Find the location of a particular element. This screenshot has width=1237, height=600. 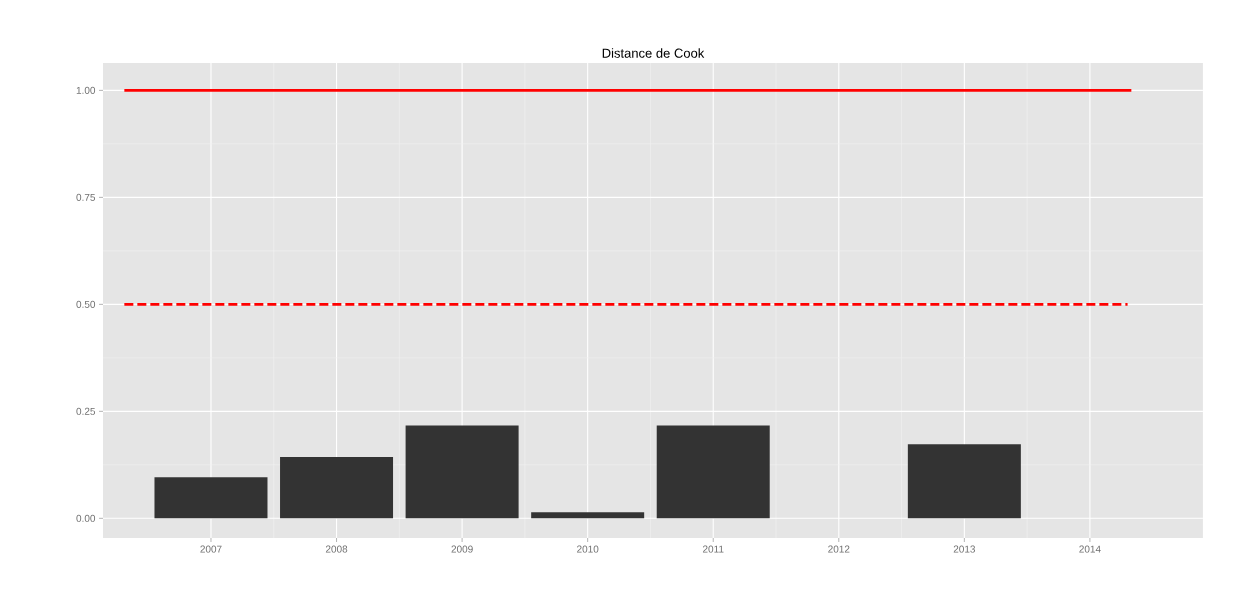

y-tick-label: 0.50 is located at coordinates (86, 304).